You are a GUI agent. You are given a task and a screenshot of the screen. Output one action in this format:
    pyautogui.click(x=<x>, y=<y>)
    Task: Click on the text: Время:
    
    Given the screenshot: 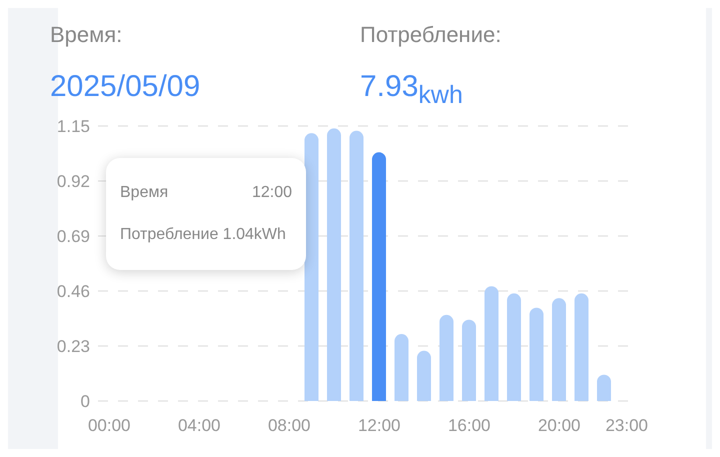 What is the action you would take?
    pyautogui.click(x=86, y=35)
    